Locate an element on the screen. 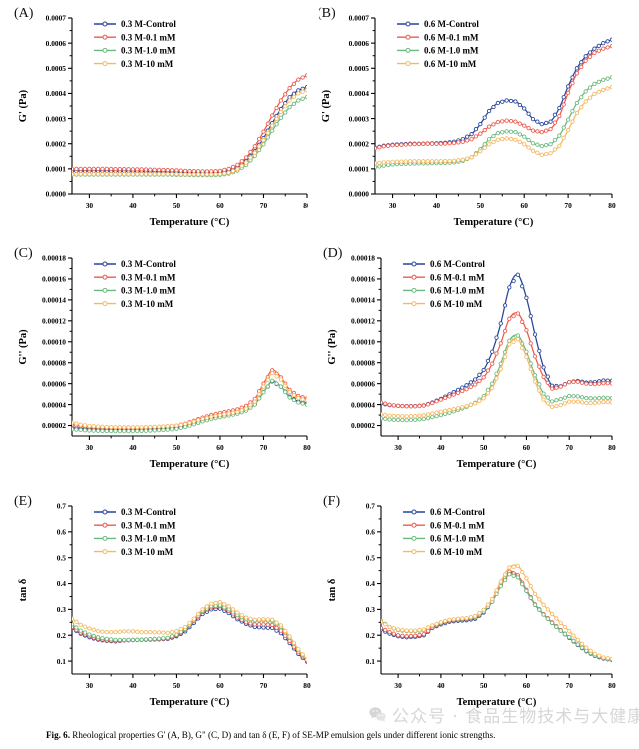 This screenshot has width=639, height=749. panel-label-a: (A) is located at coordinates (24, 13).